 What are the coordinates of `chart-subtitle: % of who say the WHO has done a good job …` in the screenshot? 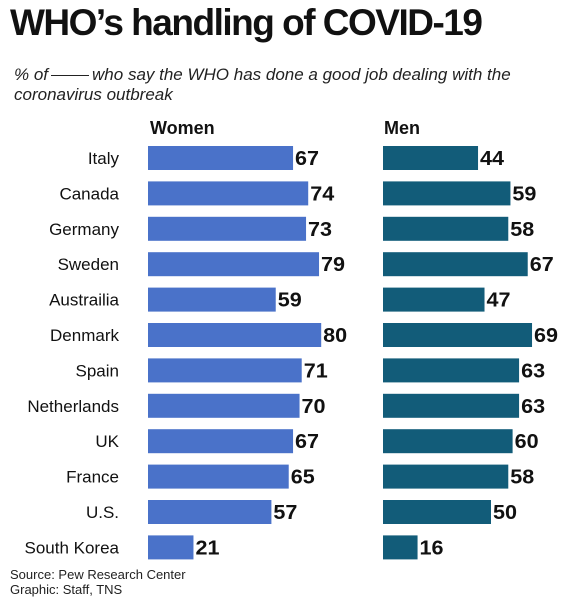 It's located at (289, 85).